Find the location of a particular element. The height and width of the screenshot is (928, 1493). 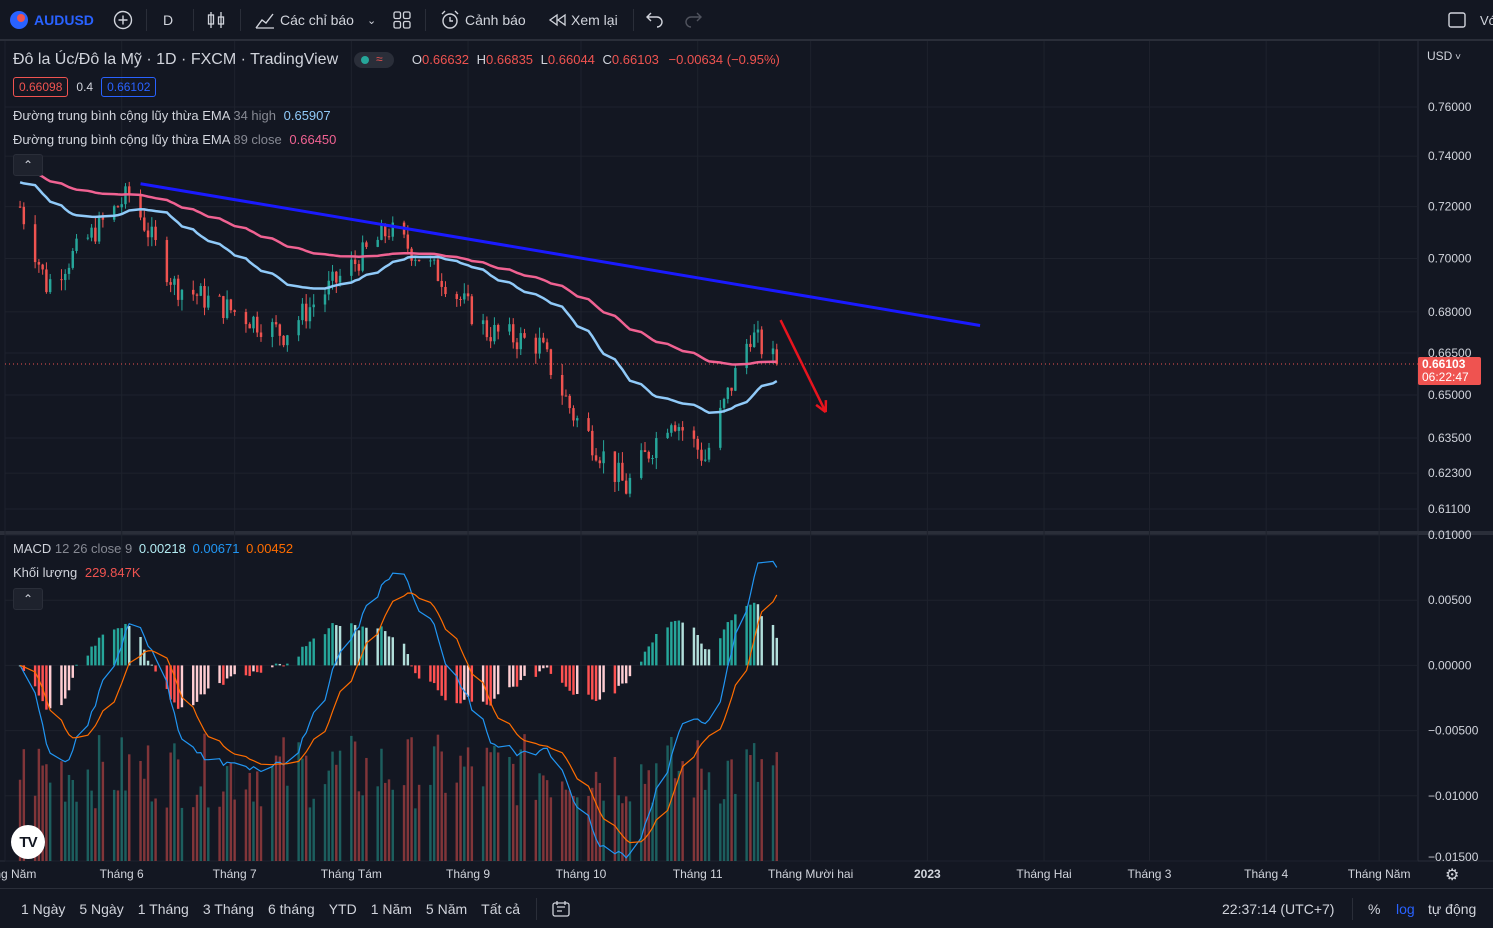

alerts-button: Cảnh báo is located at coordinates (482, 20).